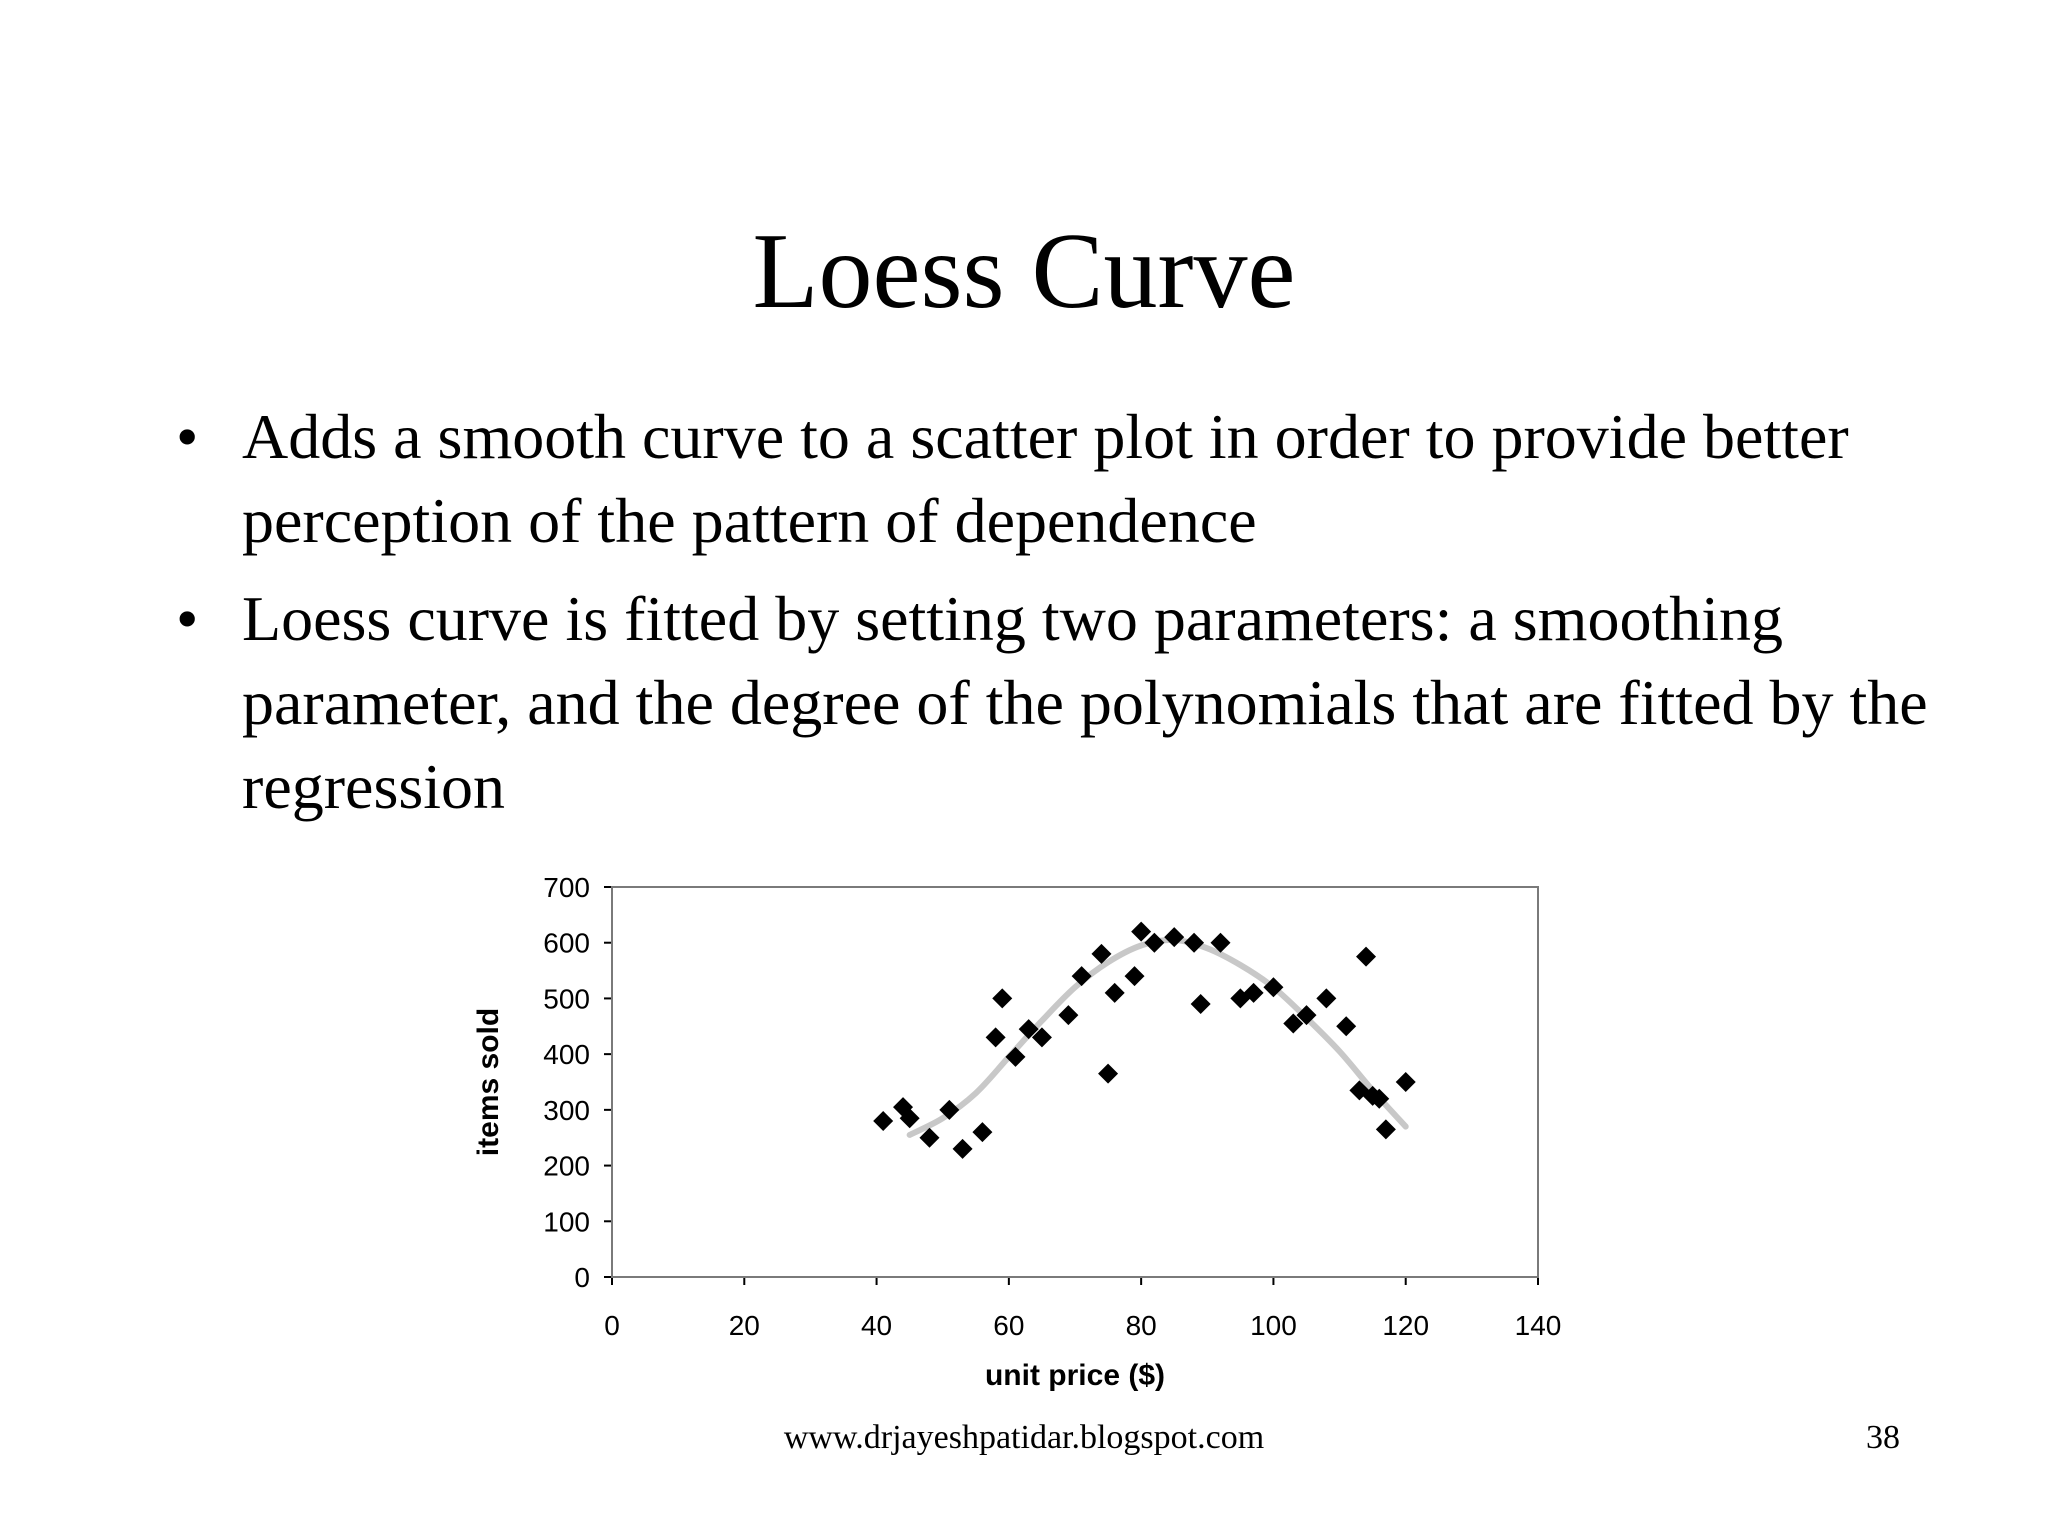  What do you see at coordinates (1075, 1375) in the screenshot?
I see `x-axis-label: unit price ($)` at bounding box center [1075, 1375].